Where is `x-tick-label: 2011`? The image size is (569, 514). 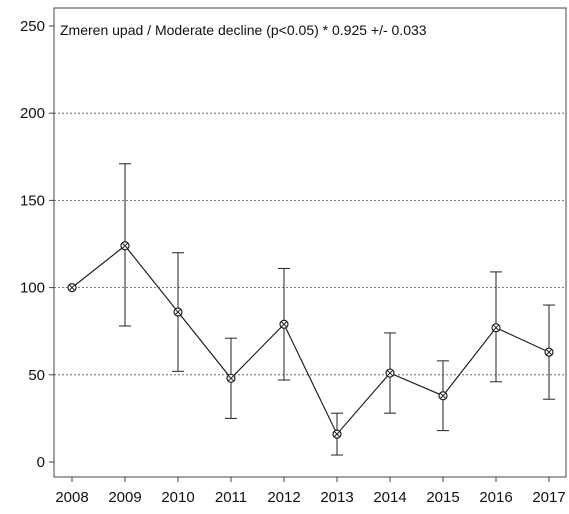 x-tick-label: 2011 is located at coordinates (231, 497).